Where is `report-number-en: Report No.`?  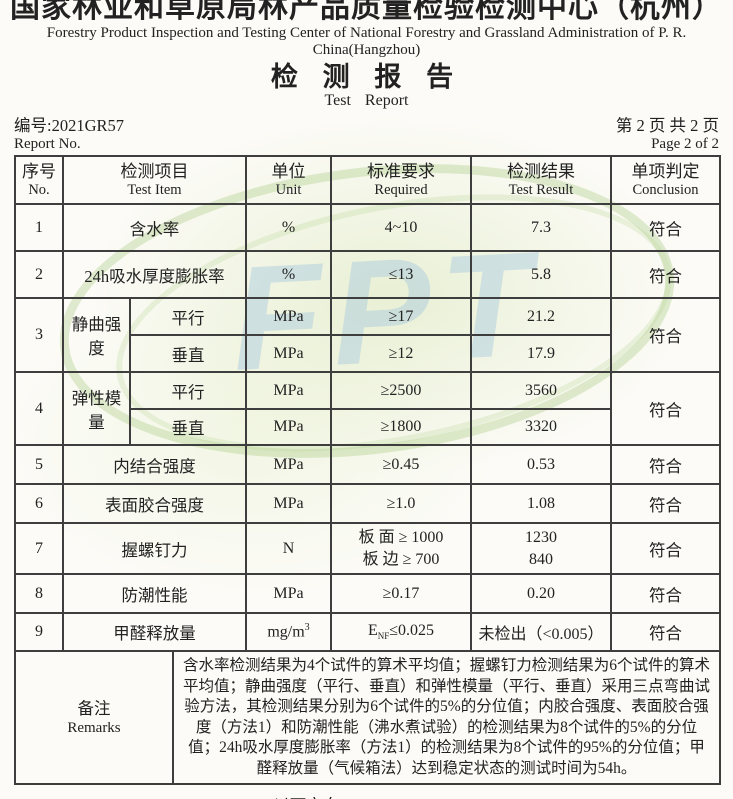
report-number-en: Report No. is located at coordinates (47, 144).